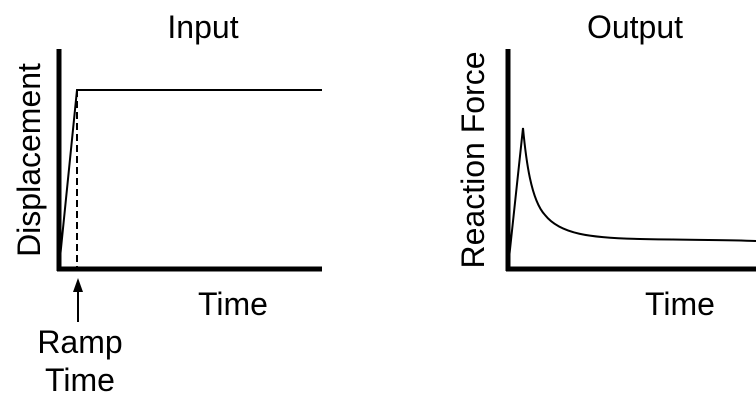  Describe the element at coordinates (80, 380) in the screenshot. I see `ramp-time-label-line2: Time` at that location.